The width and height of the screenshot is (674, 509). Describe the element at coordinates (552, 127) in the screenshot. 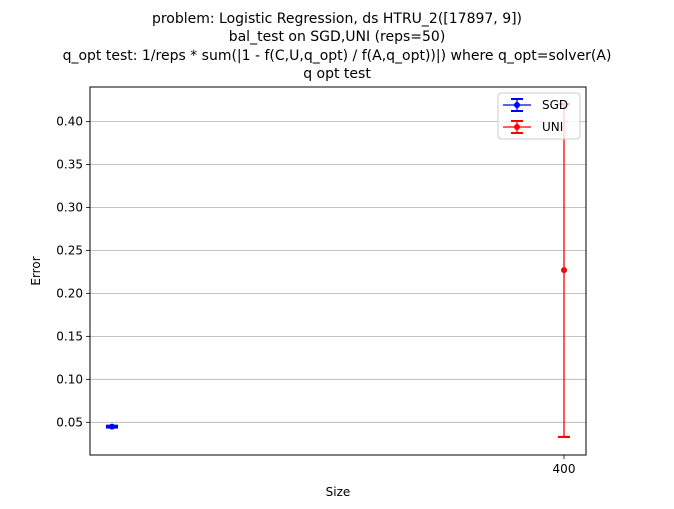

I see `legend-label: UNI` at that location.